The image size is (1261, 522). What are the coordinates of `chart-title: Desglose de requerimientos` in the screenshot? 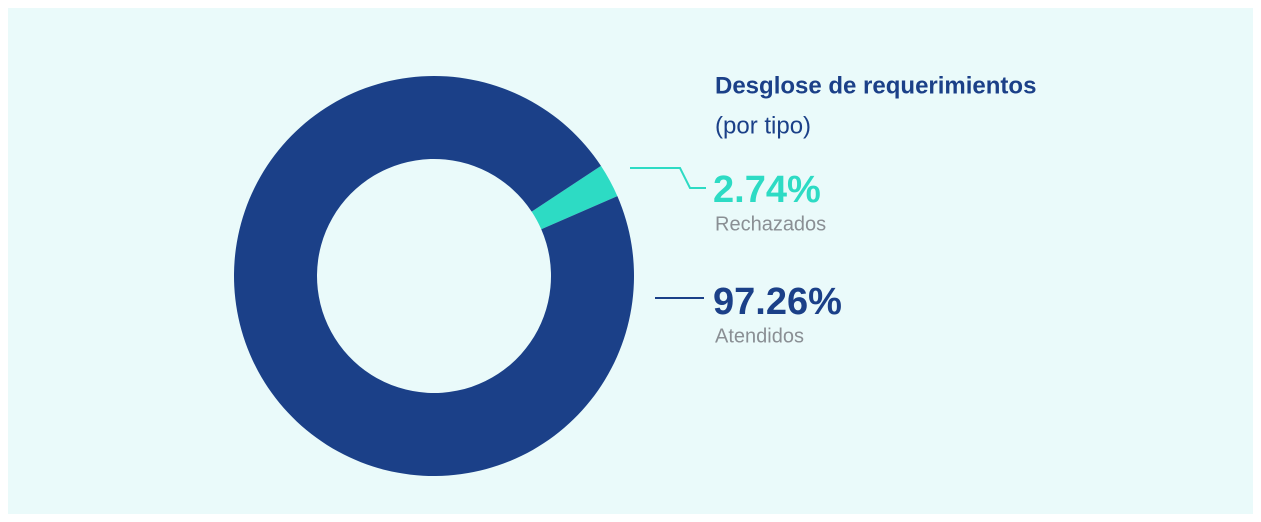 It's located at (875, 85).